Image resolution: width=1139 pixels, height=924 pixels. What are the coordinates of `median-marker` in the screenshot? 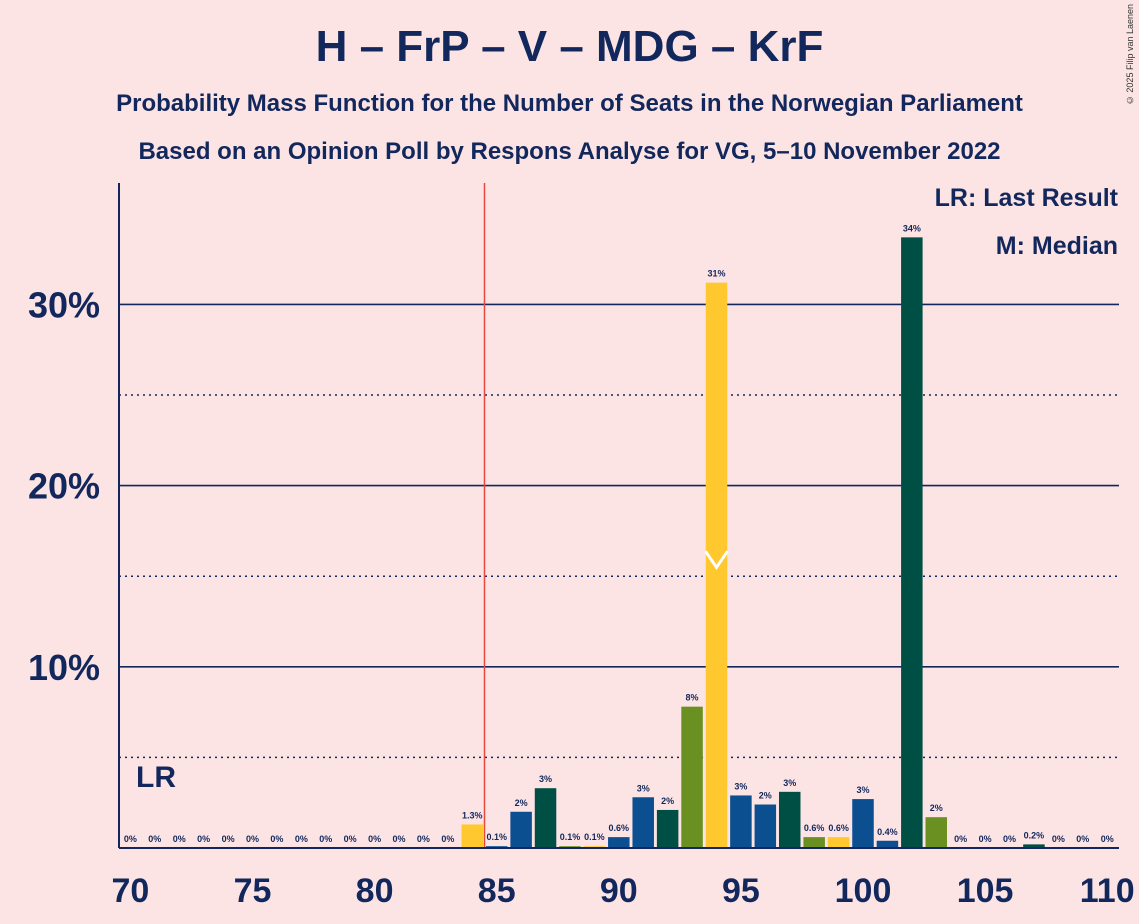 It's located at (716, 560).